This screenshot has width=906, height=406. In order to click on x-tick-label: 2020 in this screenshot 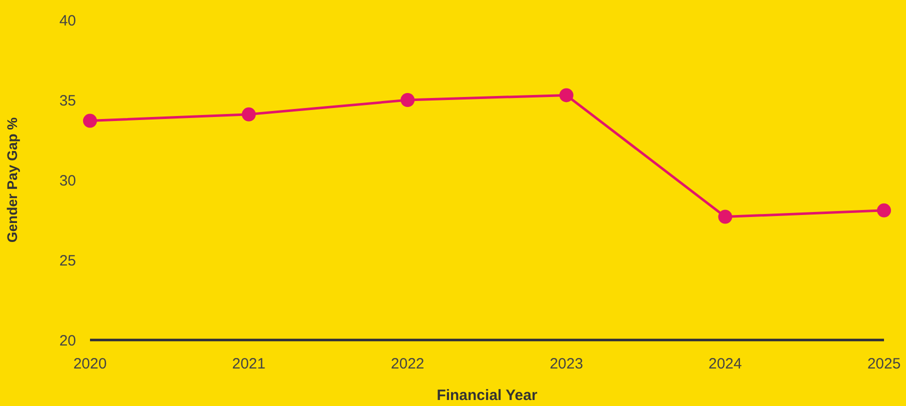, I will do `click(90, 364)`.